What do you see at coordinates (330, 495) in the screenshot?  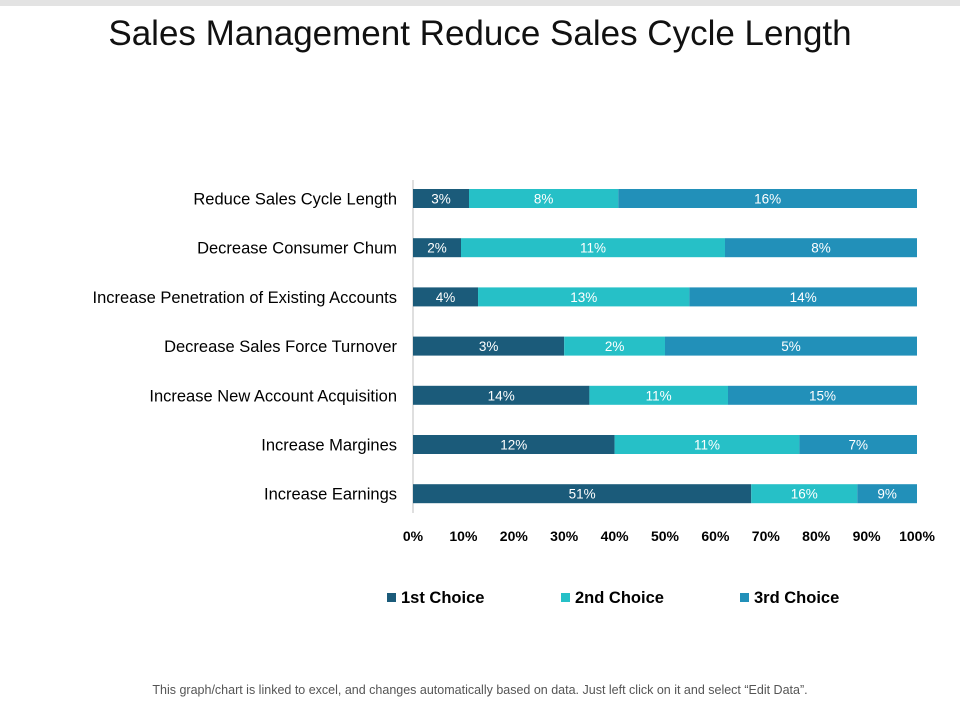 I see `category-label: Increase Earnings` at bounding box center [330, 495].